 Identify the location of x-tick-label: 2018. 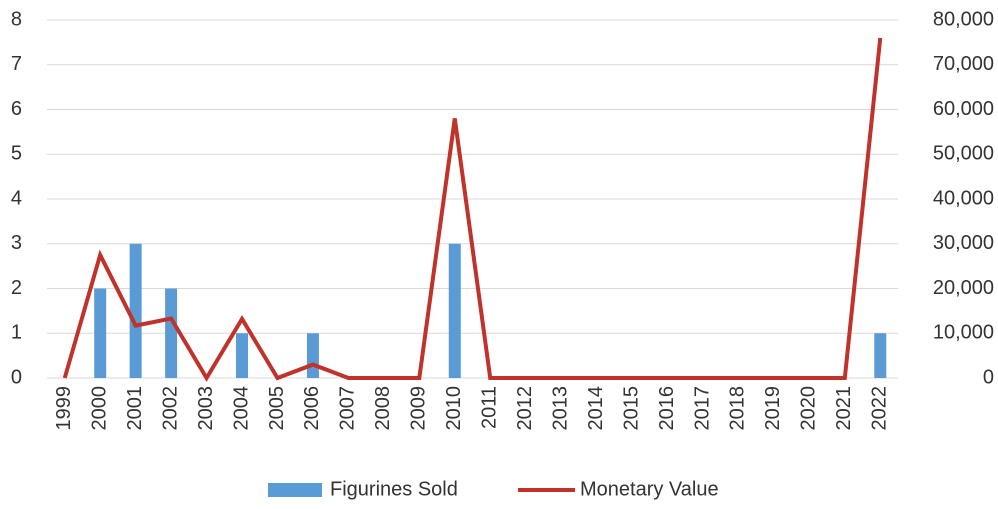
(738, 408).